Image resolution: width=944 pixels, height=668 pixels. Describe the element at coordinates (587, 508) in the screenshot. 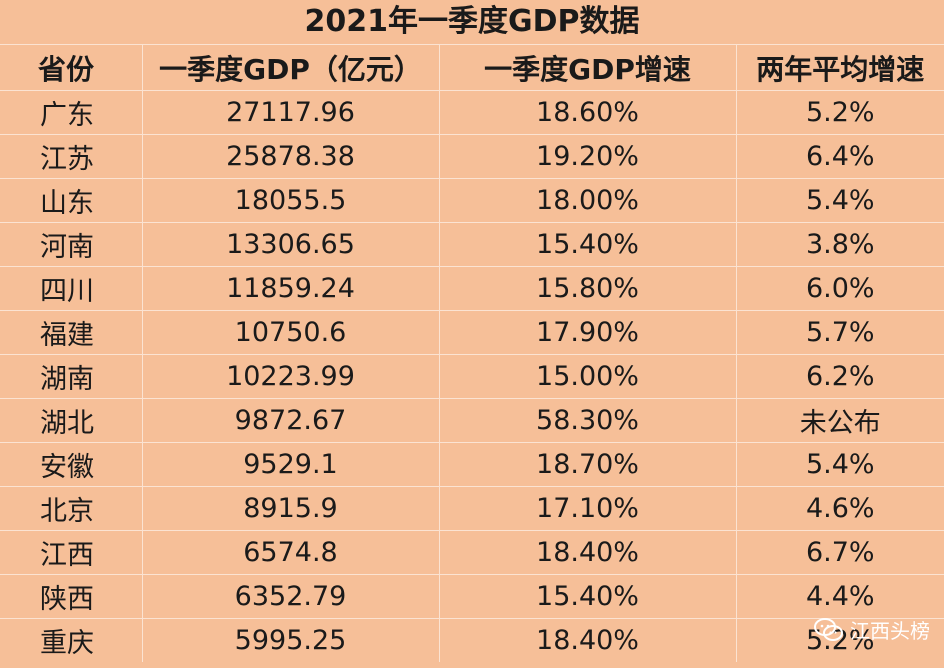

I see `cell-gdp-growth: 17.10%` at that location.